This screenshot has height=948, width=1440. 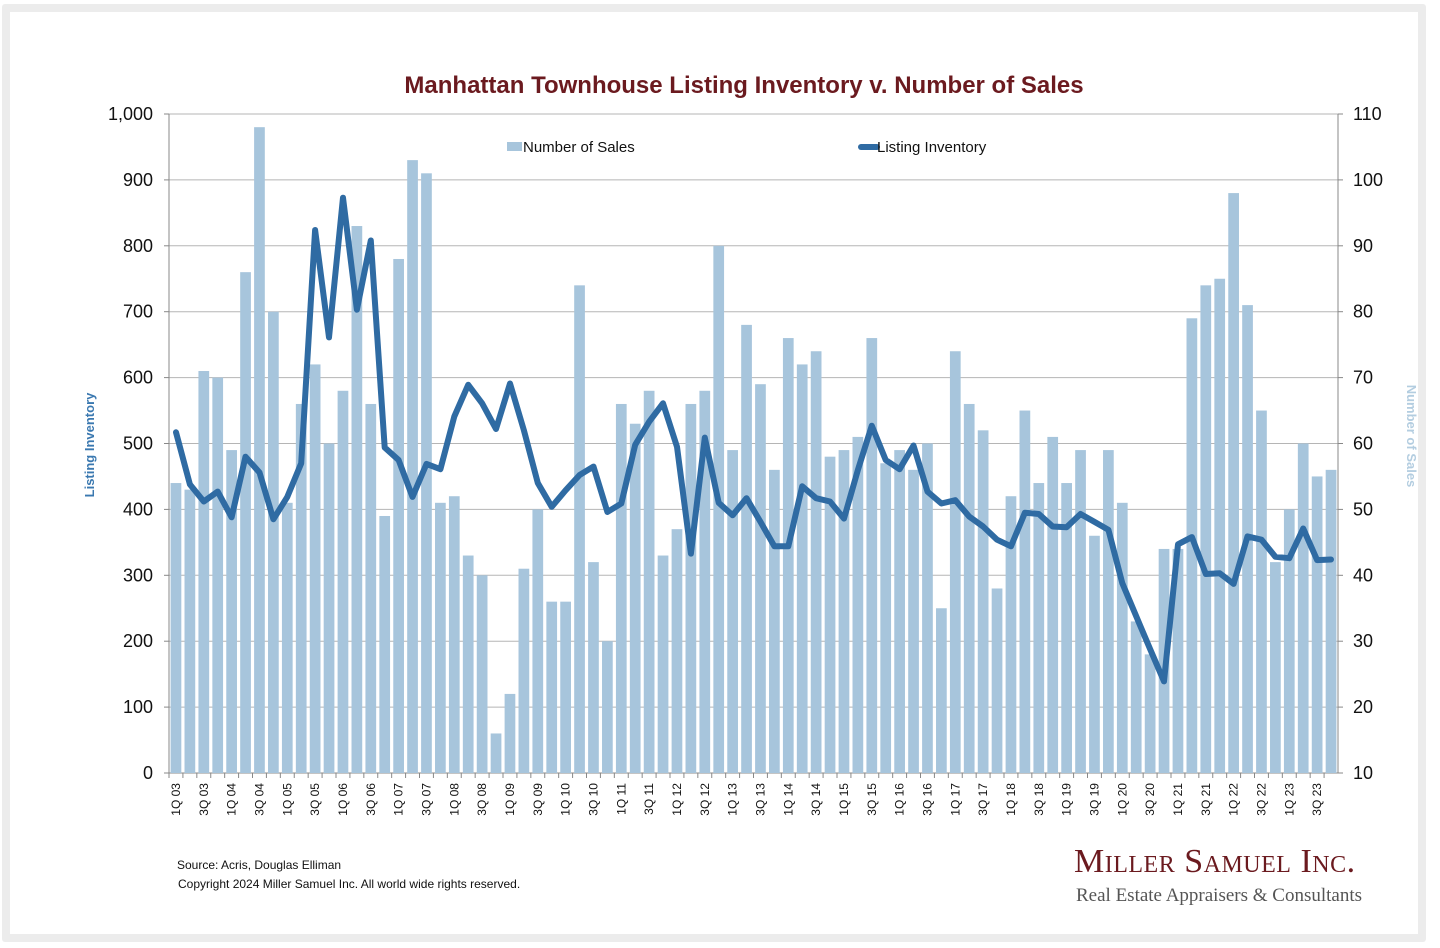 What do you see at coordinates (1215, 861) in the screenshot?
I see `logo-name: Miller Samuel Inc.` at bounding box center [1215, 861].